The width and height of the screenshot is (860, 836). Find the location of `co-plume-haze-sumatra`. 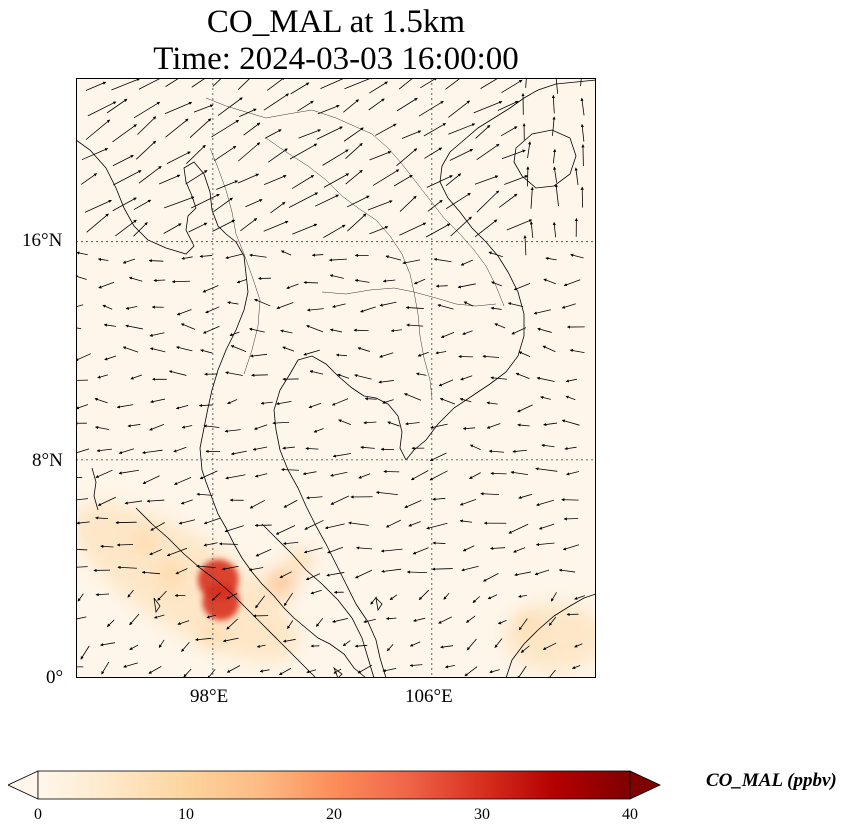

co-plume-haze-sumatra is located at coordinates (187, 582).